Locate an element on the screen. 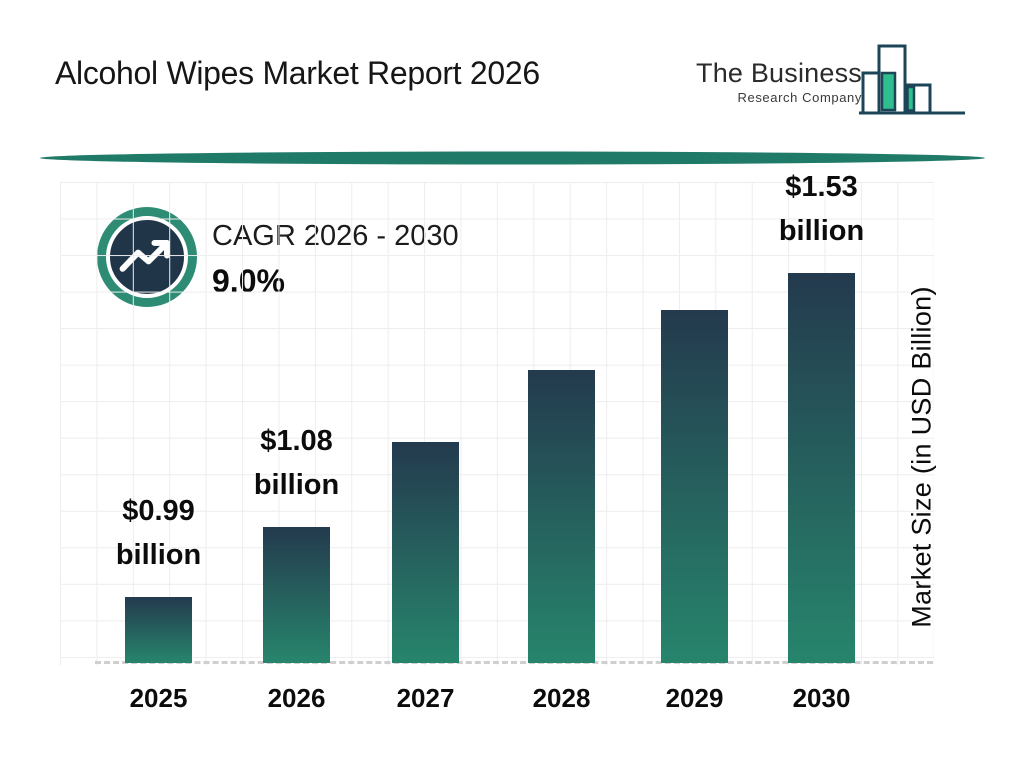 The height and width of the screenshot is (768, 1024). x-axis-label-2028: 2028 is located at coordinates (561, 698).